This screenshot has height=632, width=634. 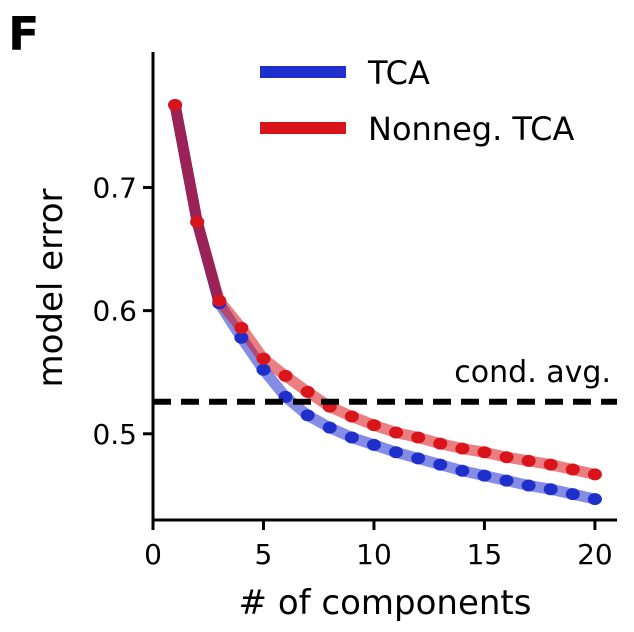 I want to click on x-tick-label: 0, so click(x=153, y=554).